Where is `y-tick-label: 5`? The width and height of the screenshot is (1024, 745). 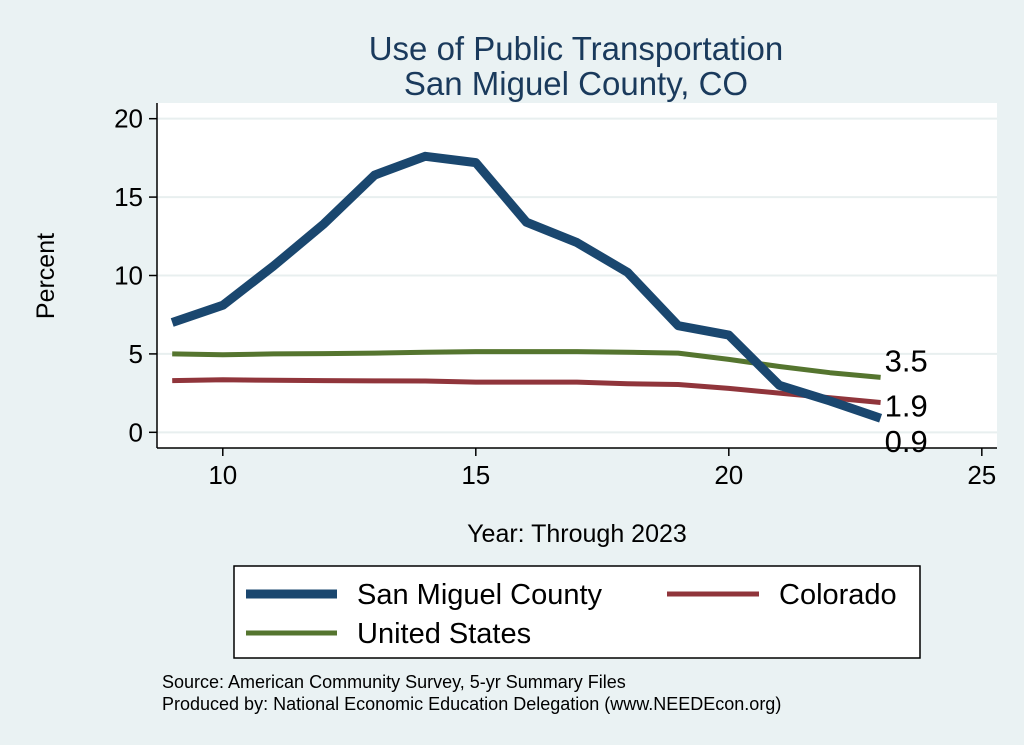
y-tick-label: 5 is located at coordinates (136, 354).